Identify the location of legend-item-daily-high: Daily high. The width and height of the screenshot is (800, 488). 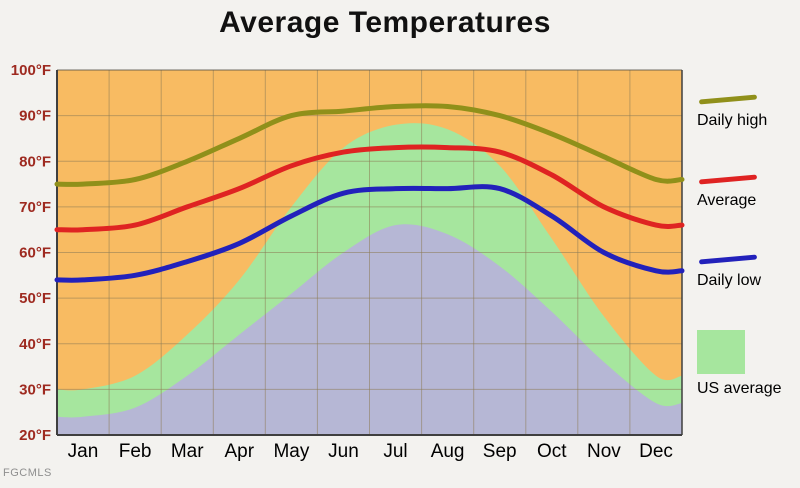
(732, 111).